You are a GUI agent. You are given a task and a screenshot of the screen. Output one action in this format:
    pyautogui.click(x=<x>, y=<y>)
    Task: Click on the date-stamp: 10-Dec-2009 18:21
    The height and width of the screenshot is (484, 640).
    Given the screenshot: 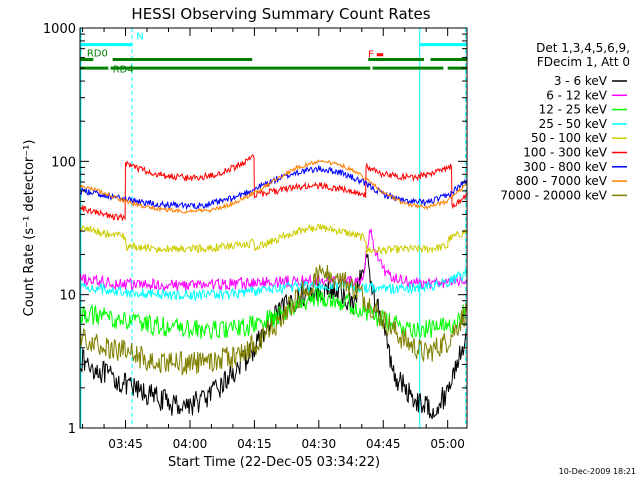 What is the action you would take?
    pyautogui.click(x=597, y=471)
    